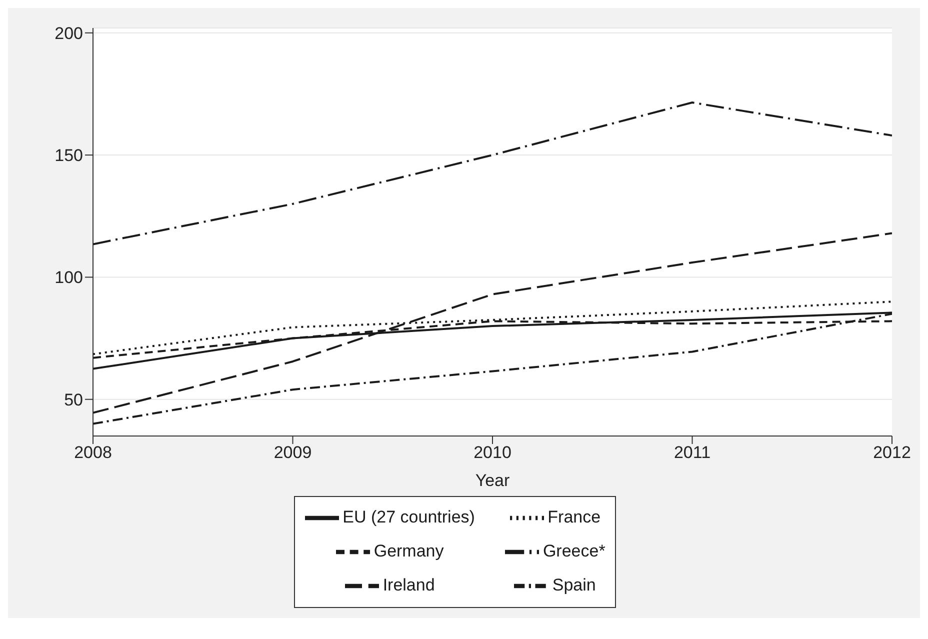  I want to click on x-tick-label: 2011, so click(692, 452).